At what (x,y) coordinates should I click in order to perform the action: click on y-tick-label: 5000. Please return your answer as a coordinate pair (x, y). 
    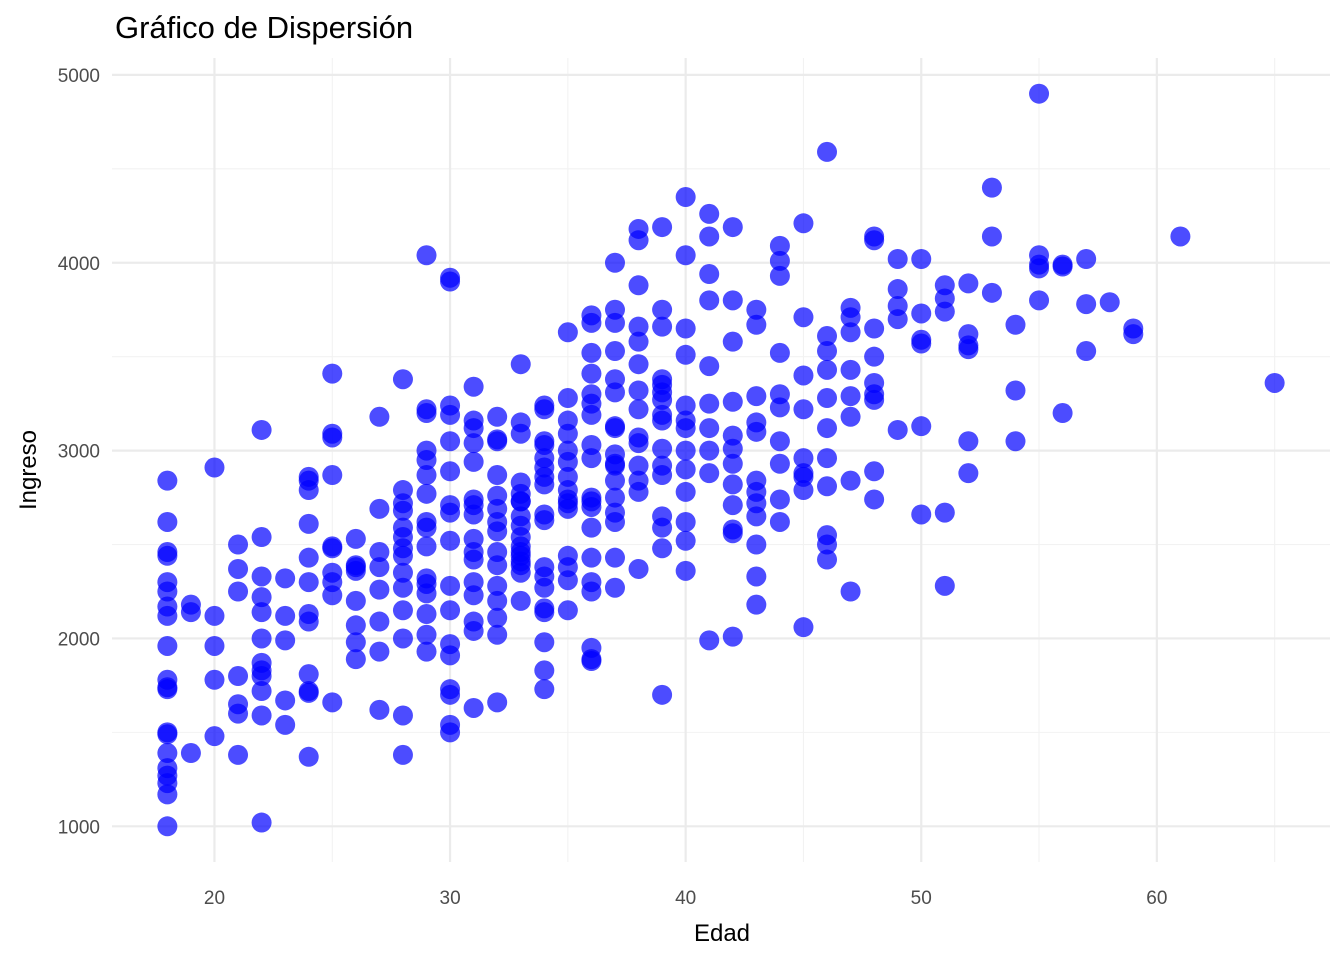
    Looking at the image, I should click on (79, 76).